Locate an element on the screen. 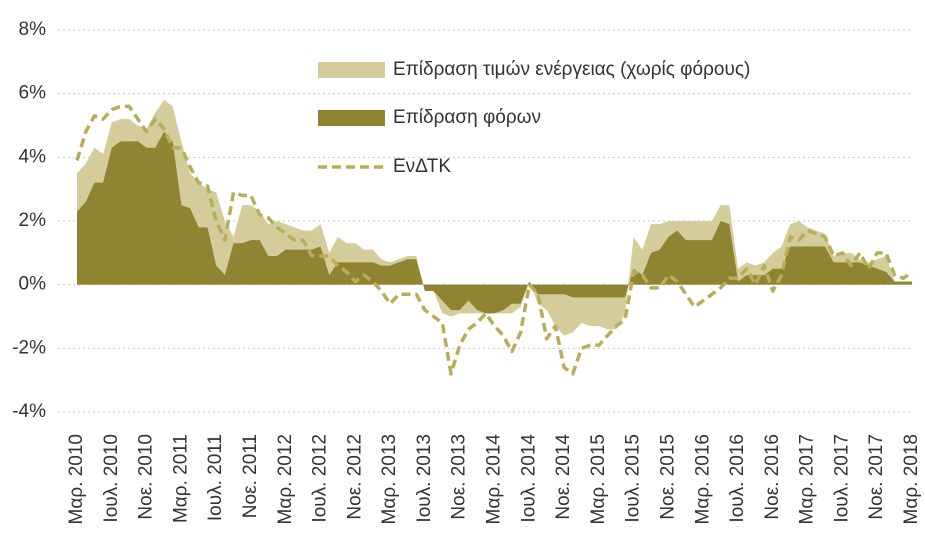 Image resolution: width=925 pixels, height=543 pixels. y-tick-label: 0% is located at coordinates (33, 284).